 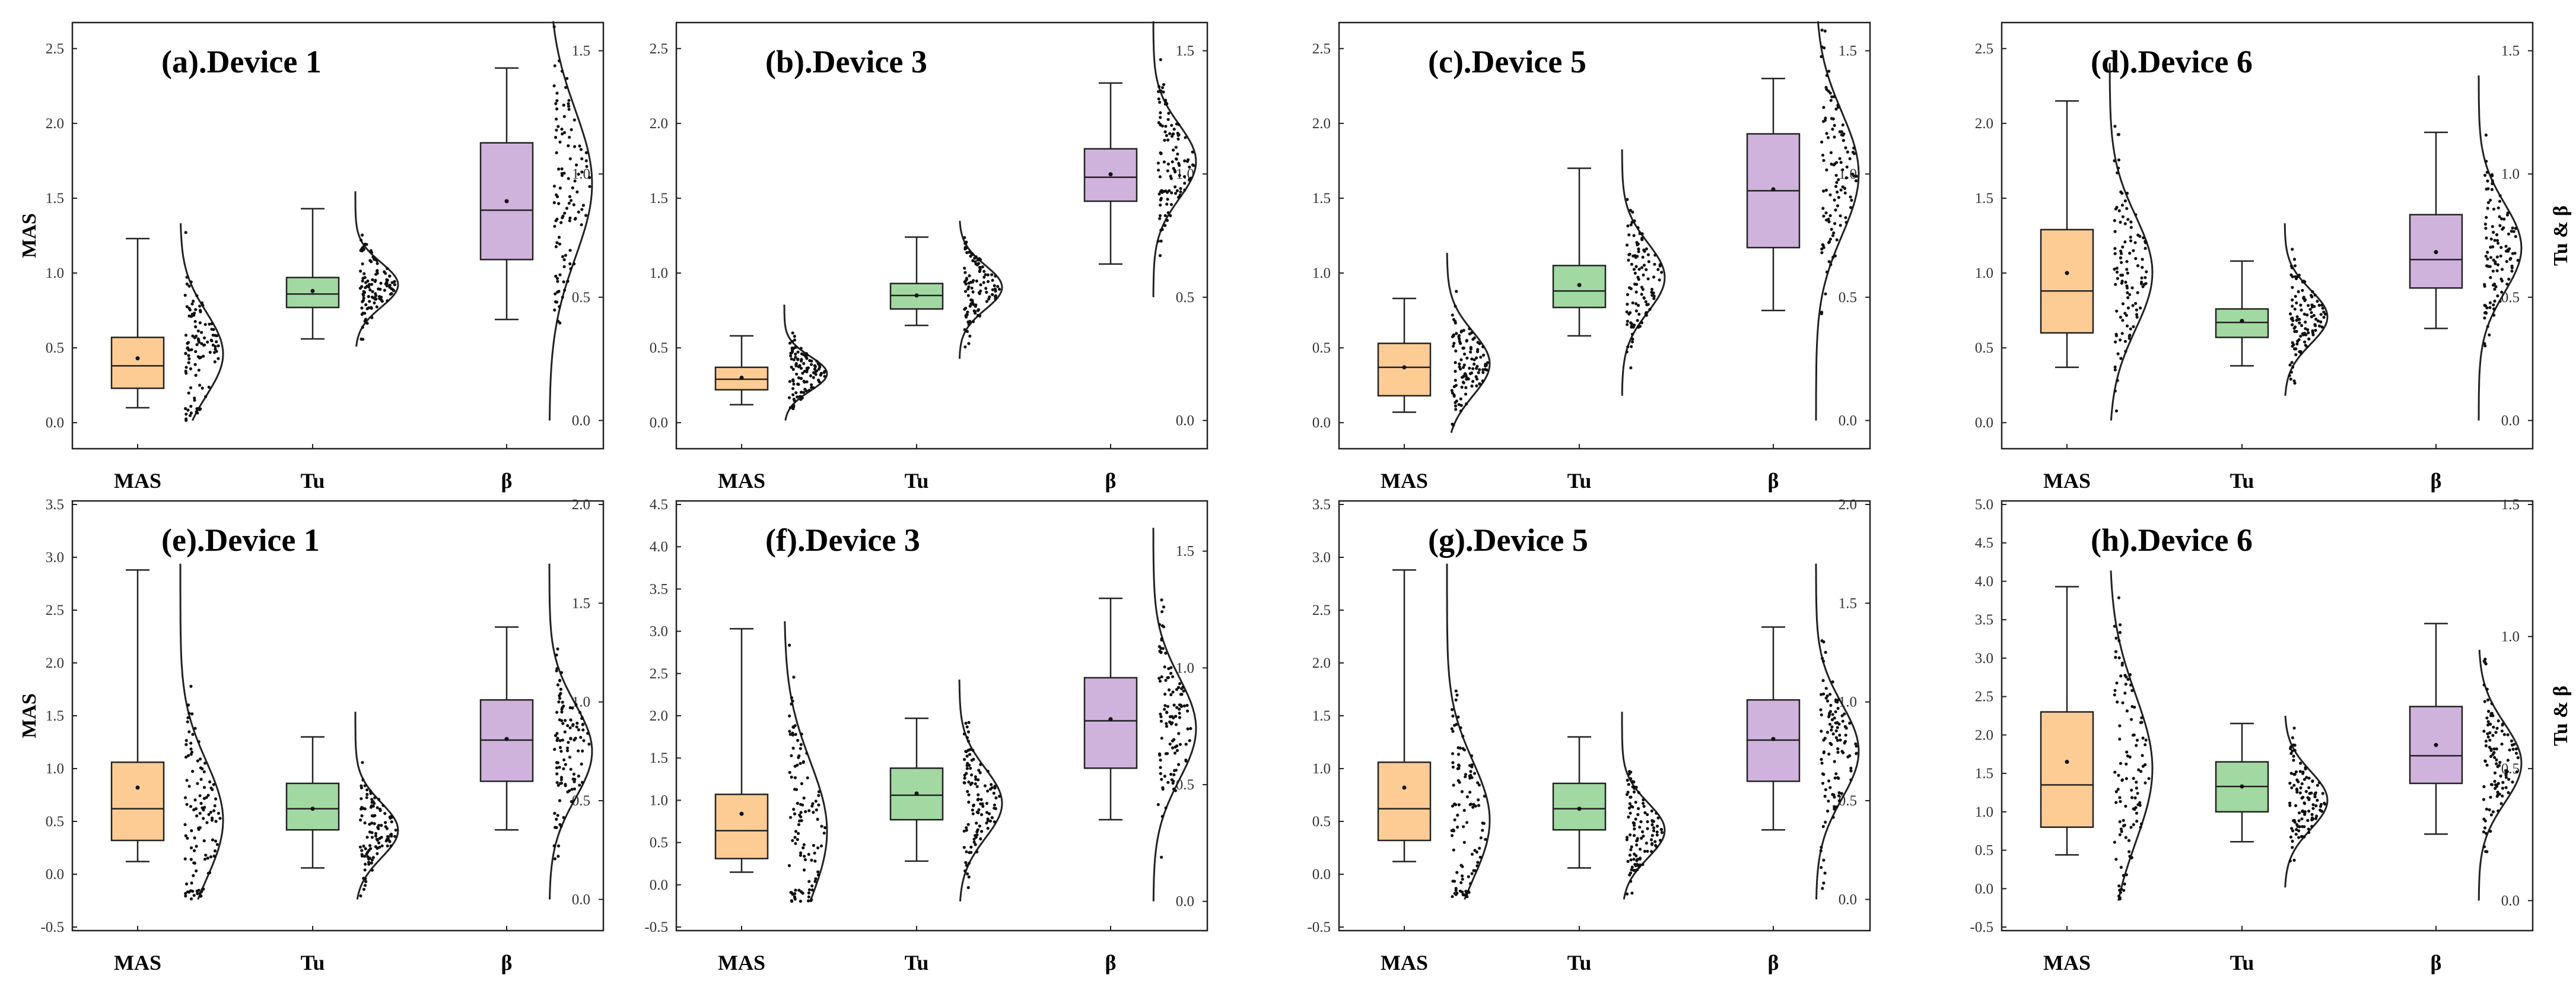 I want to click on y-tick-label: 4.0, so click(x=659, y=547).